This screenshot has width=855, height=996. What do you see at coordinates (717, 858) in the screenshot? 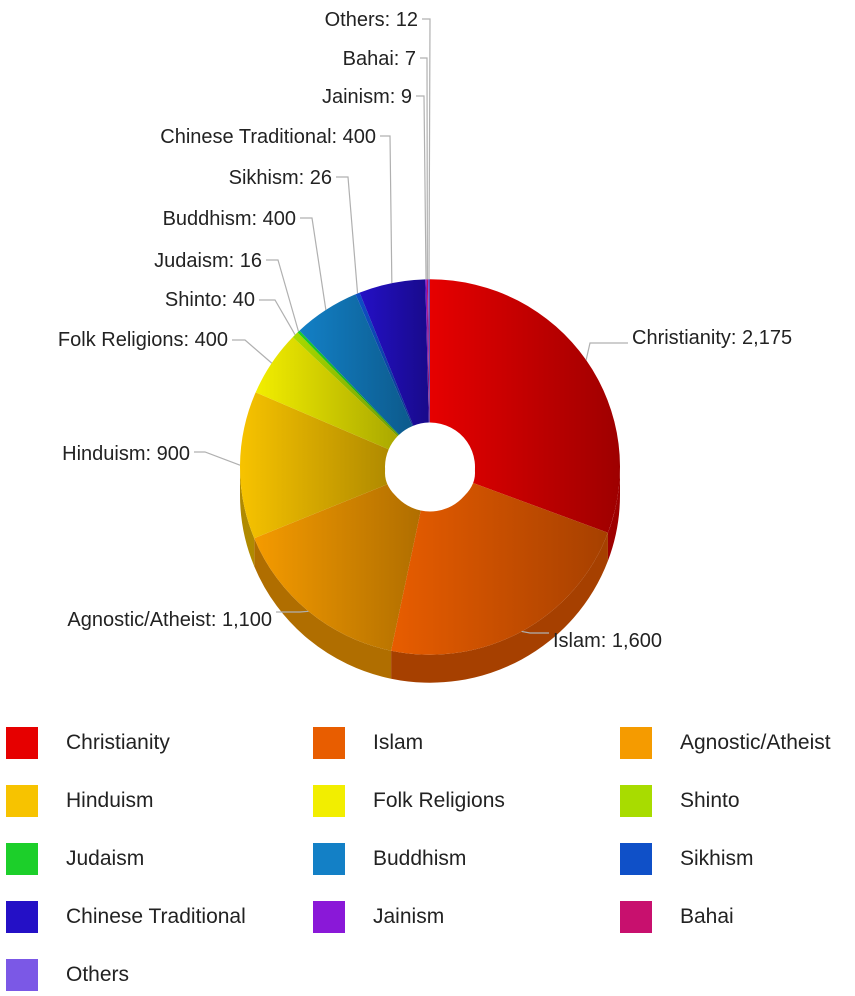
I see `legend-label: Sikhism` at bounding box center [717, 858].